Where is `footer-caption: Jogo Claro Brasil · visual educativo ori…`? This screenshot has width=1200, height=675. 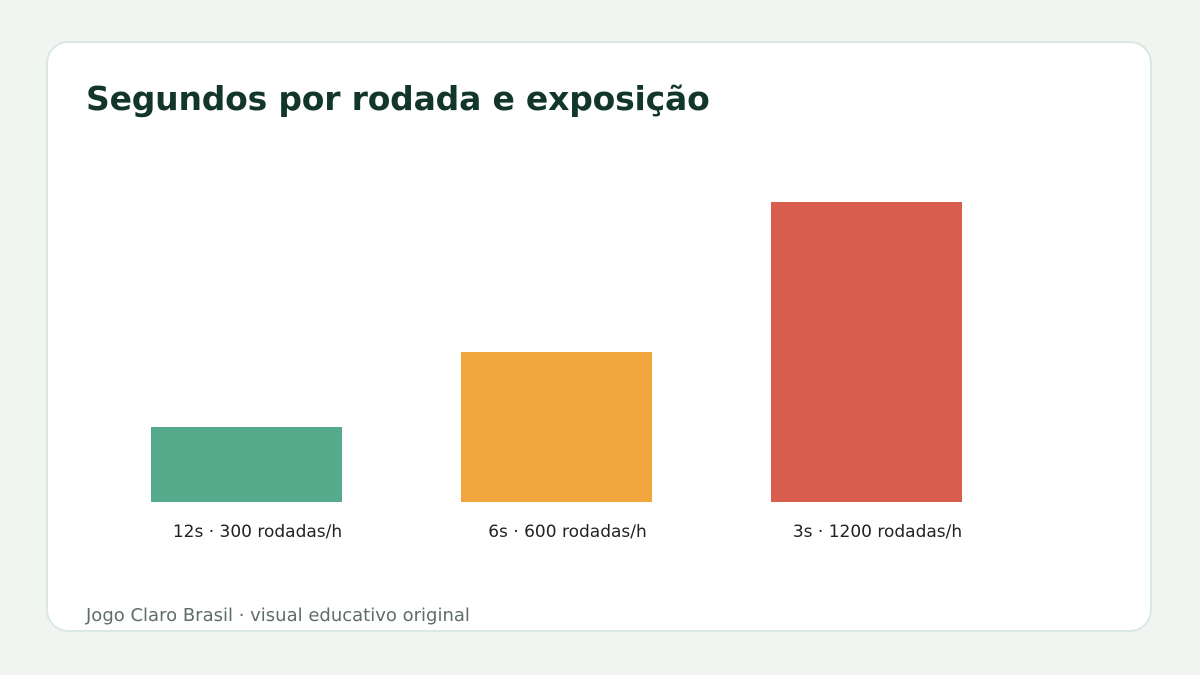
footer-caption: Jogo Claro Brasil · visual educativo ori… is located at coordinates (278, 615).